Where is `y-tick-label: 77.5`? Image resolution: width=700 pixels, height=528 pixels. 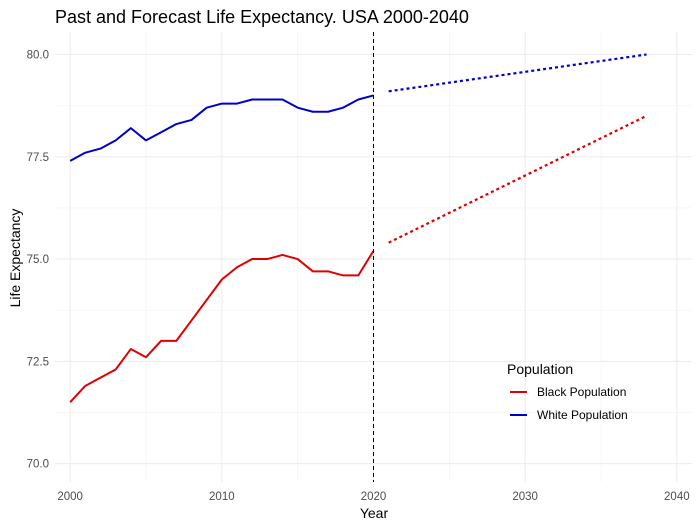
y-tick-label: 77.5 is located at coordinates (38, 158).